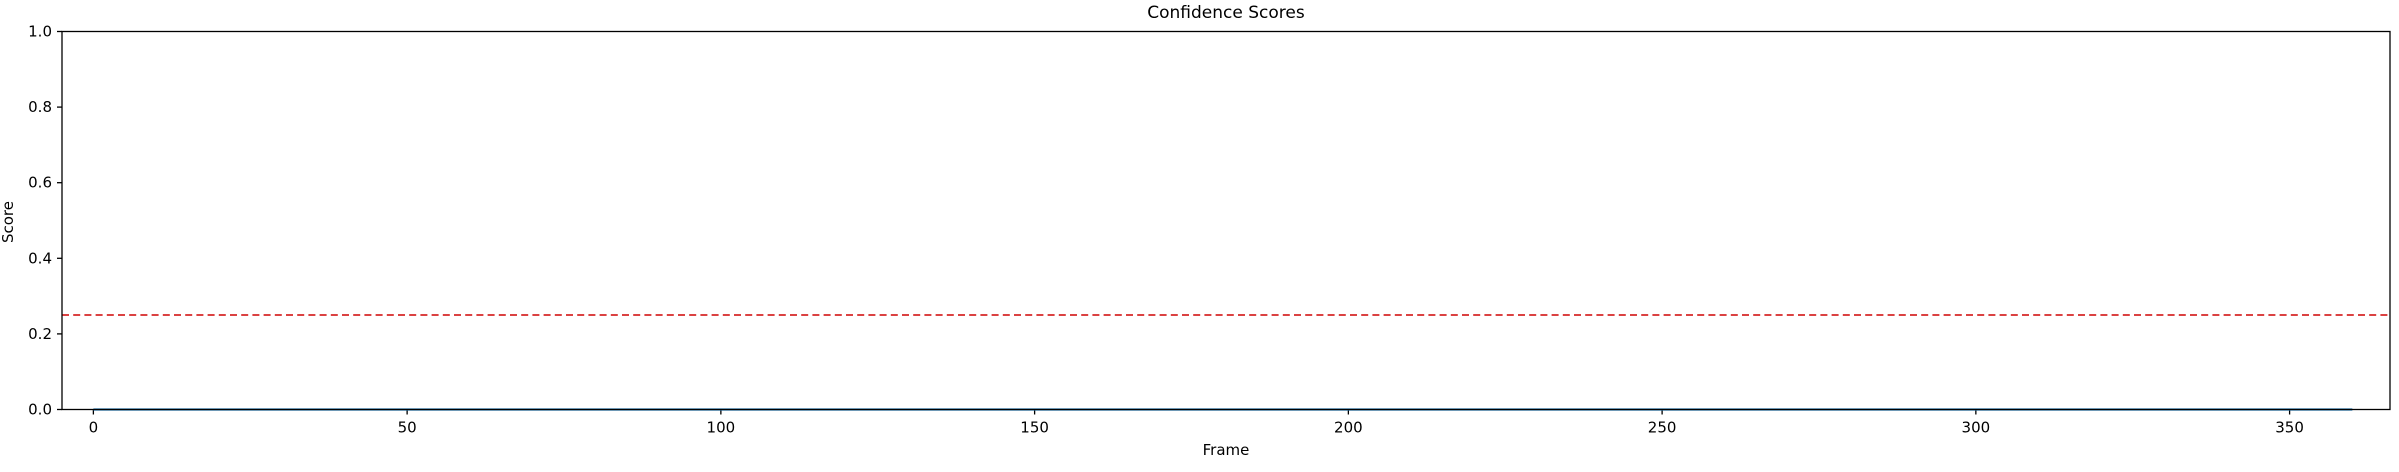  What do you see at coordinates (1348, 428) in the screenshot?
I see `x-tick-label: 200` at bounding box center [1348, 428].